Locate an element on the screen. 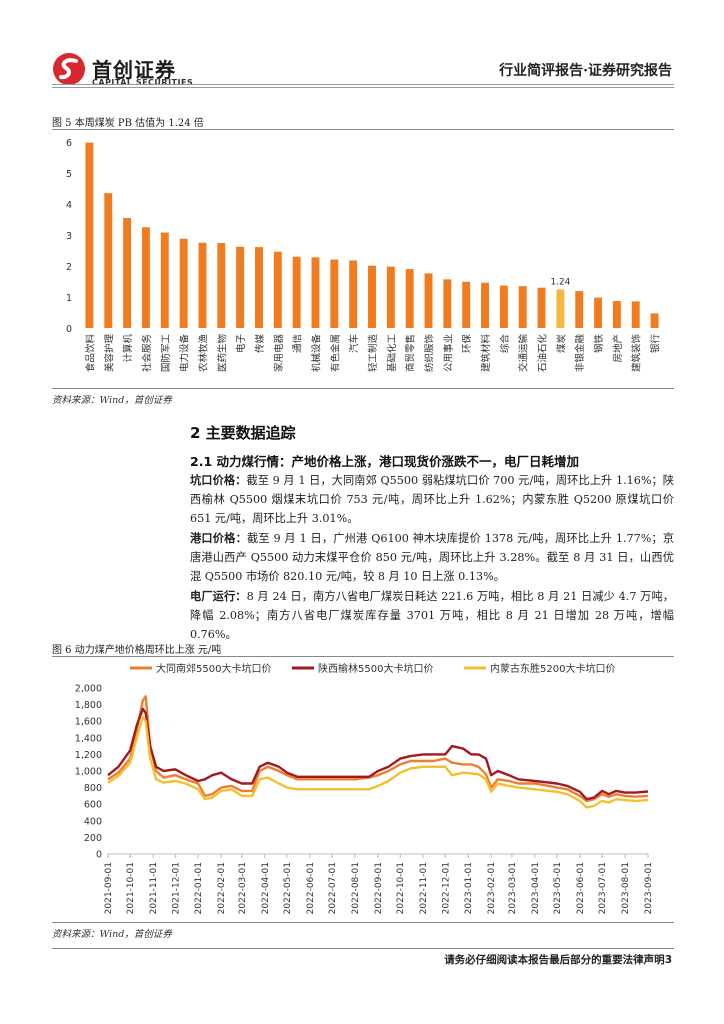  figure6-source-rule is located at coordinates (363, 922).